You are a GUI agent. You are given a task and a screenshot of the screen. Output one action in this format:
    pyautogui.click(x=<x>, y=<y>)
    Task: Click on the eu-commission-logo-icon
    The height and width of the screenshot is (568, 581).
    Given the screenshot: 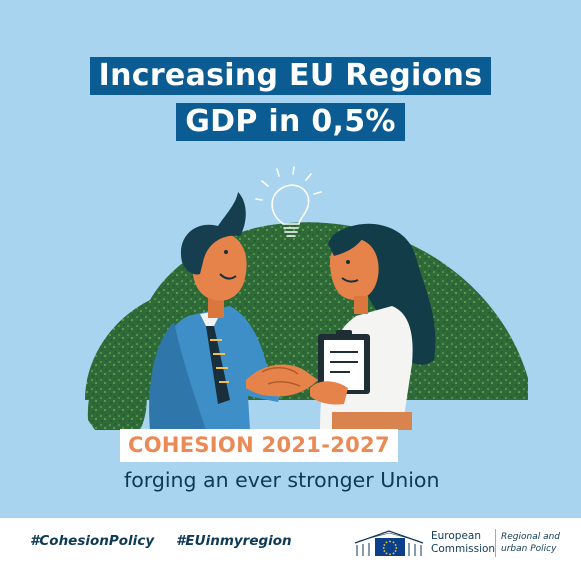 What is the action you would take?
    pyautogui.click(x=389, y=543)
    